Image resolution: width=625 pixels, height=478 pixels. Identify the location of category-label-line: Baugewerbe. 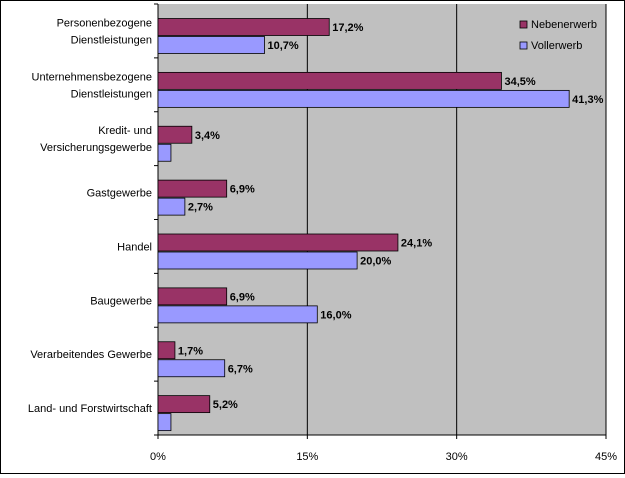
(121, 301).